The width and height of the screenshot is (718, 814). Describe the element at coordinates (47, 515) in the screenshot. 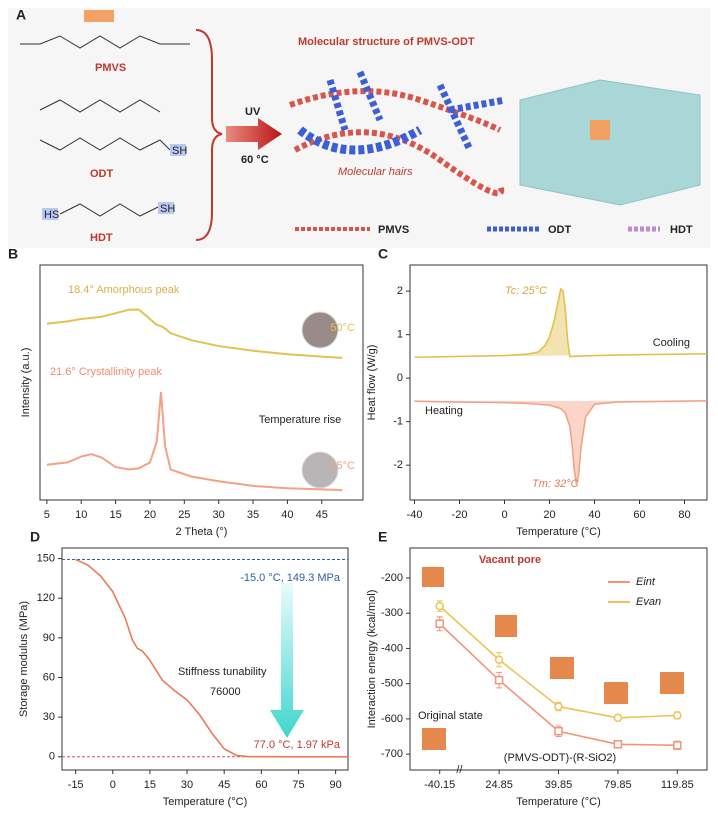

I see `x-tick-label: 5` at that location.